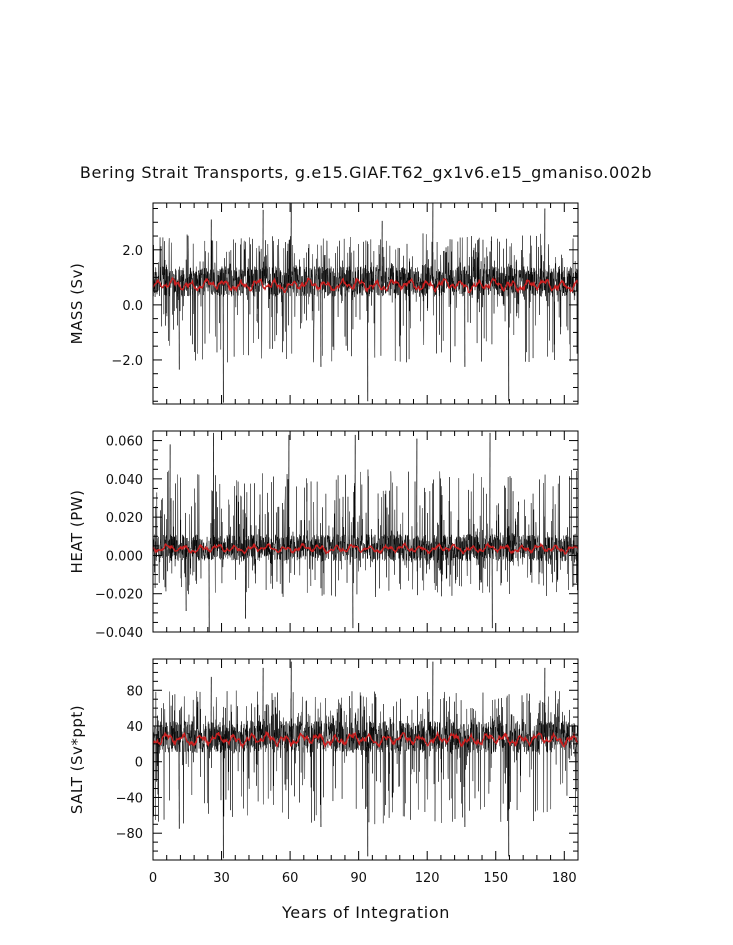 This screenshot has width=733, height=945. I want to click on salt-xtick-label-0: 0, so click(153, 878).